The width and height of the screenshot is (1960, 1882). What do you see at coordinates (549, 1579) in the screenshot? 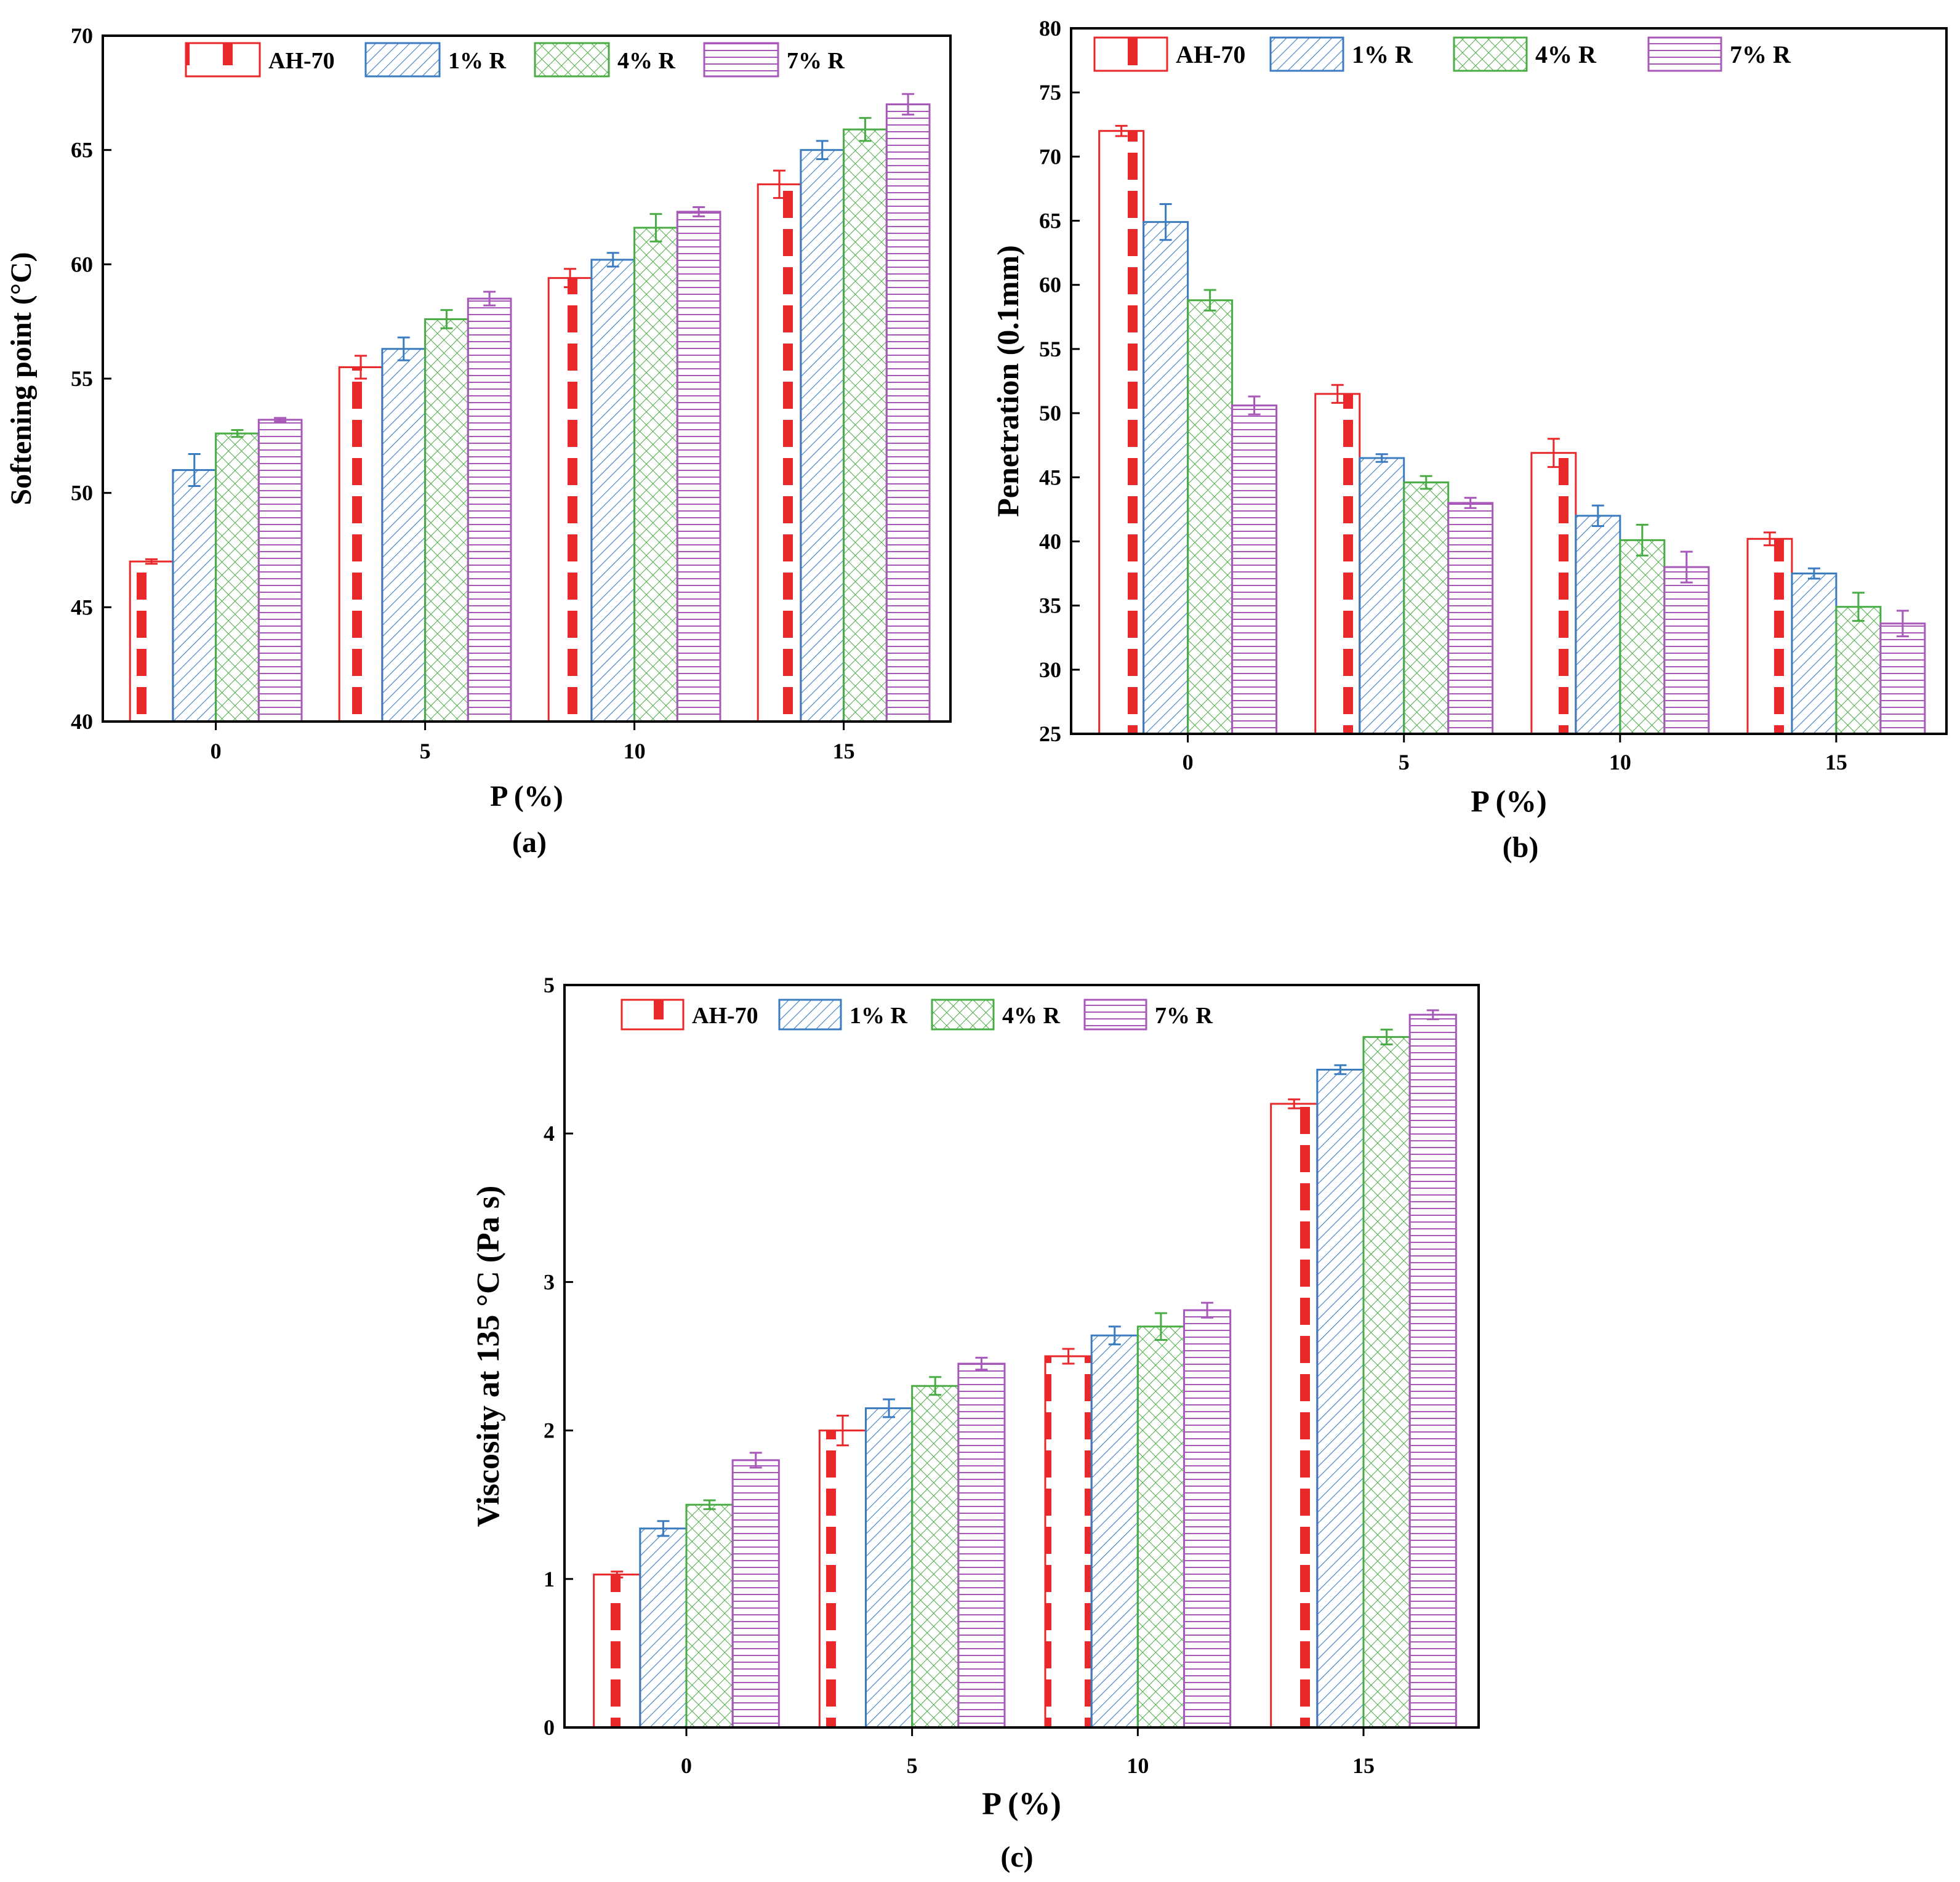
I see `y-tick-label: 1` at bounding box center [549, 1579].